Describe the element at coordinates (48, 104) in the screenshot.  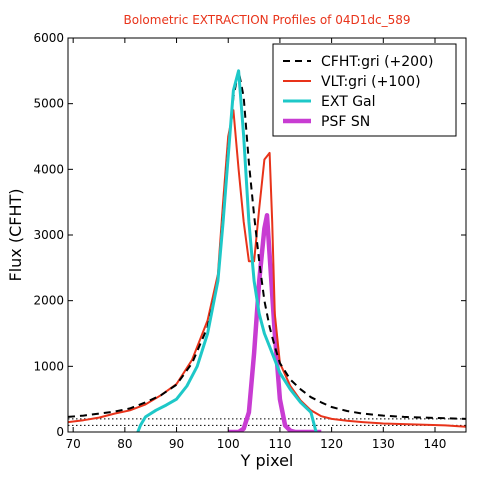
I see `y-tick-label: 5000` at that location.